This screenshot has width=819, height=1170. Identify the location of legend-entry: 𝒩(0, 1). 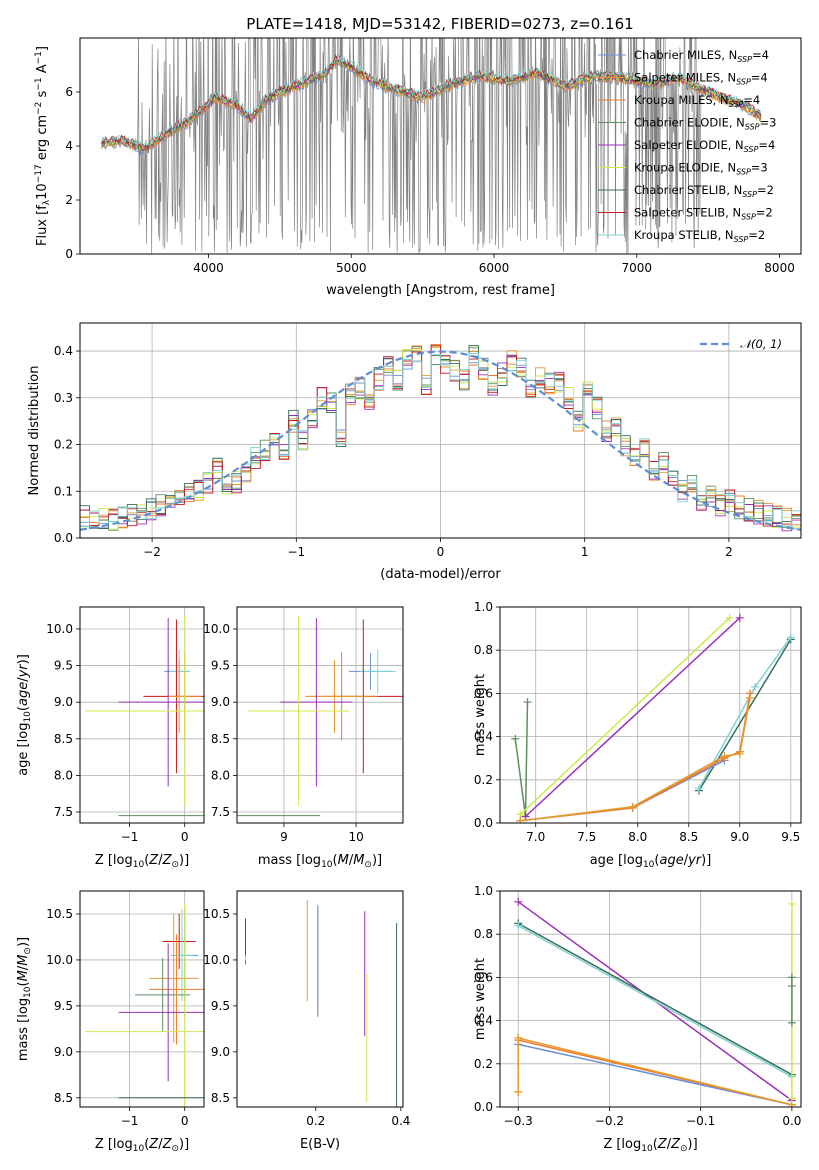
(761, 344).